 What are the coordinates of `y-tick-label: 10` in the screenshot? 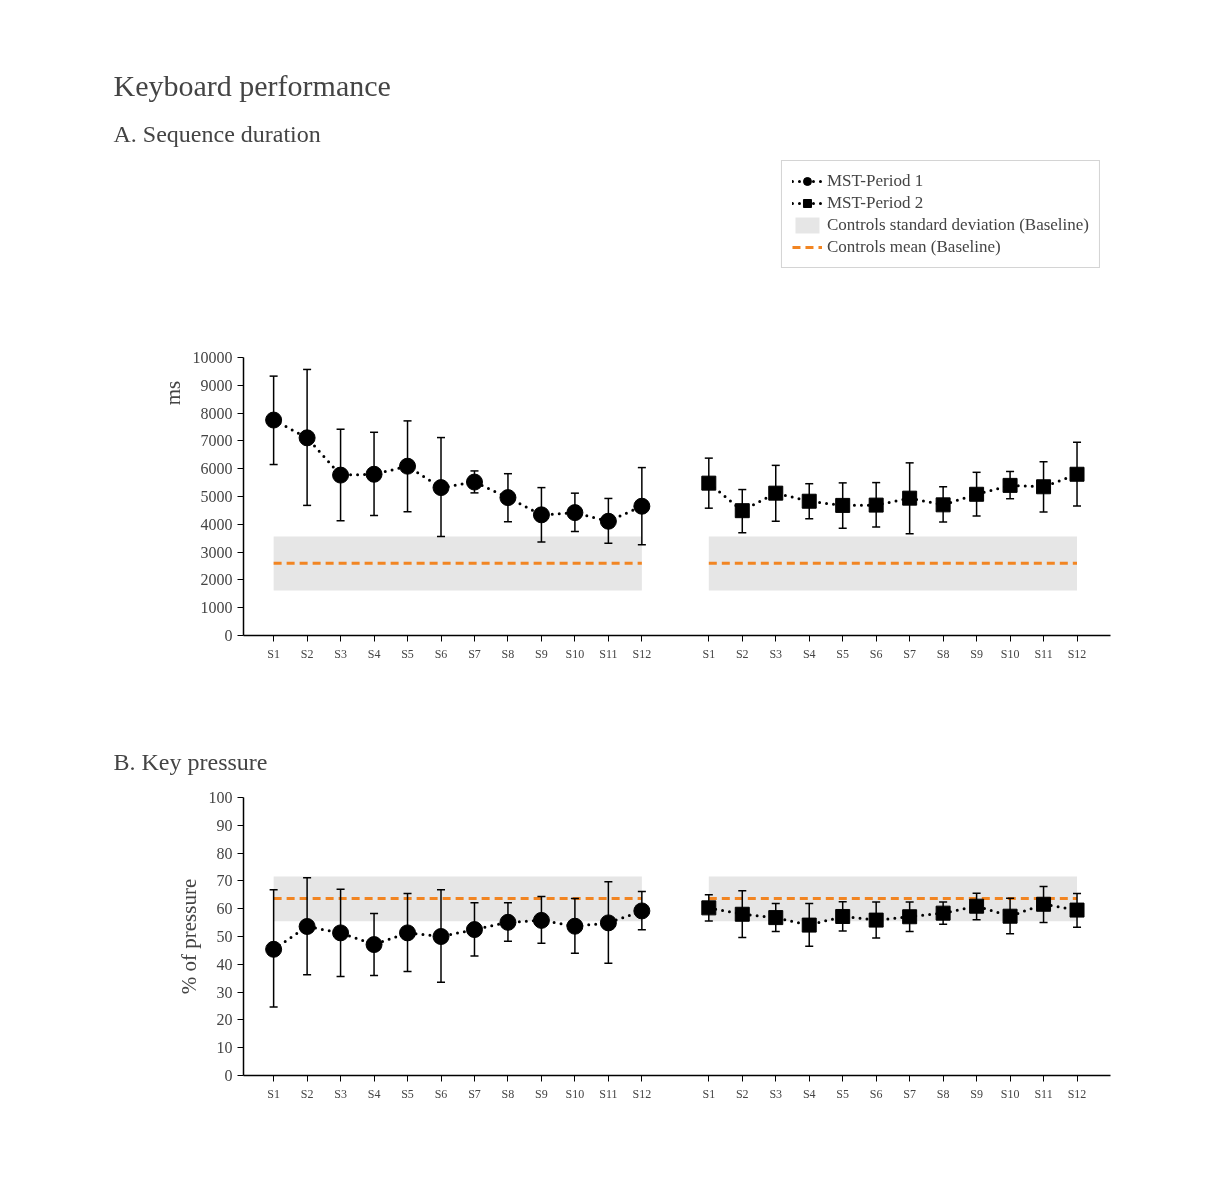 It's located at (224, 1048).